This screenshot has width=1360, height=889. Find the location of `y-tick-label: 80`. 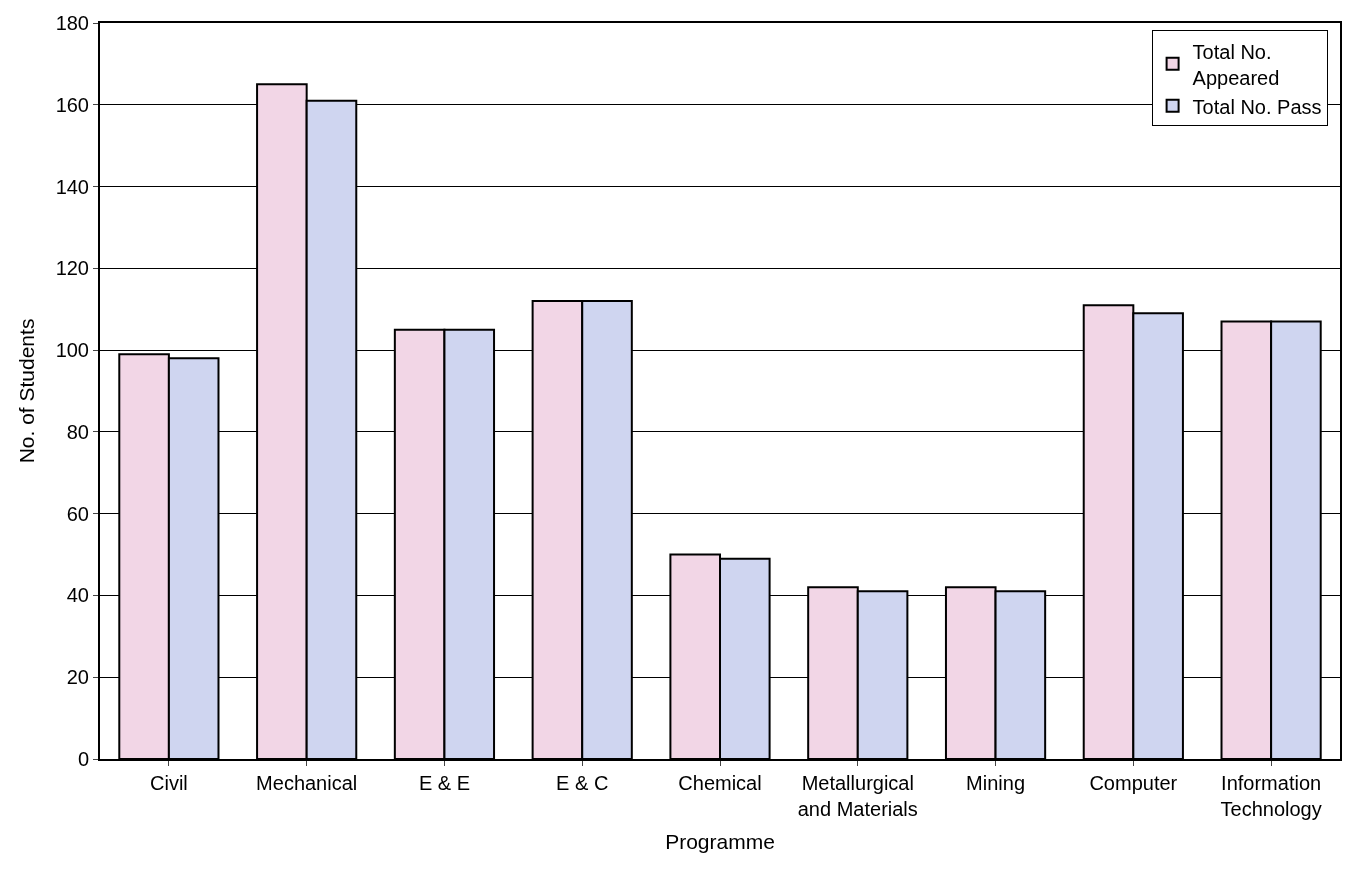

y-tick-label: 80 is located at coordinates (77, 431).